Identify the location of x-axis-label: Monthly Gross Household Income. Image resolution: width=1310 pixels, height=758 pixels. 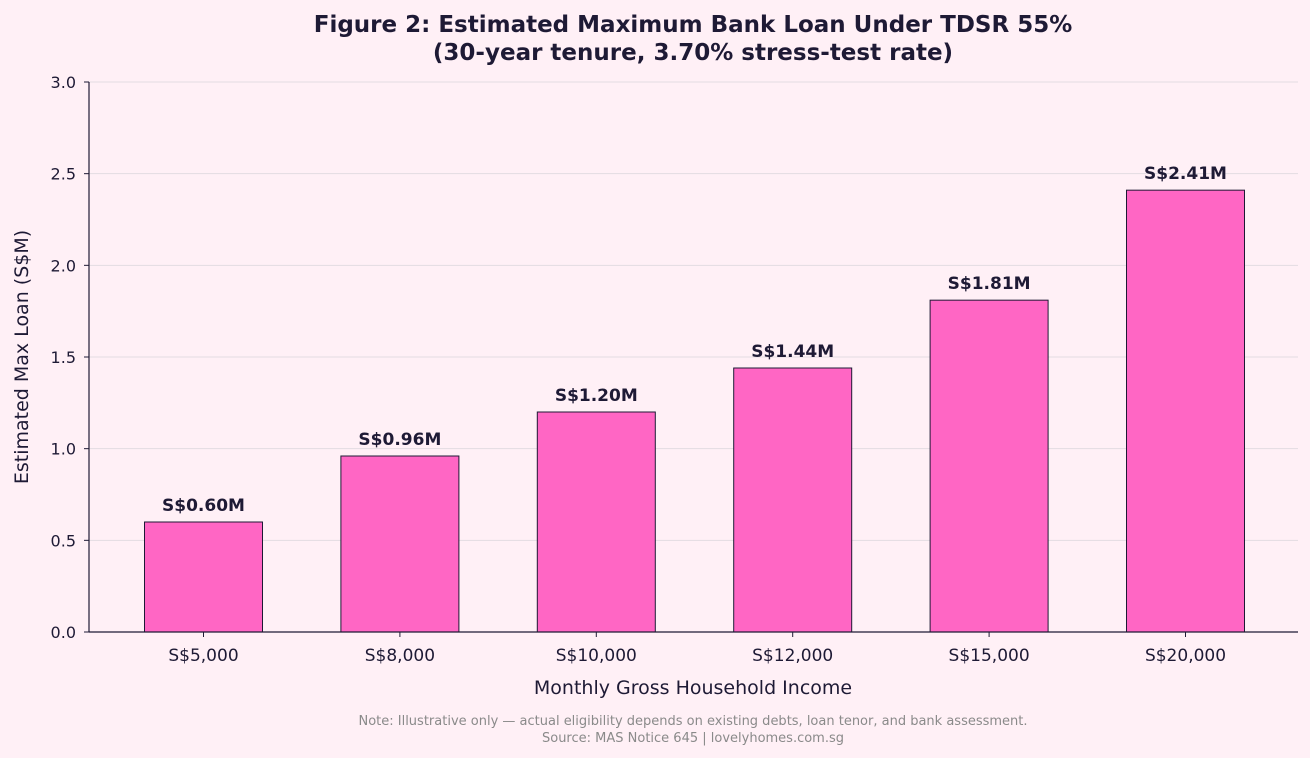
(693, 688).